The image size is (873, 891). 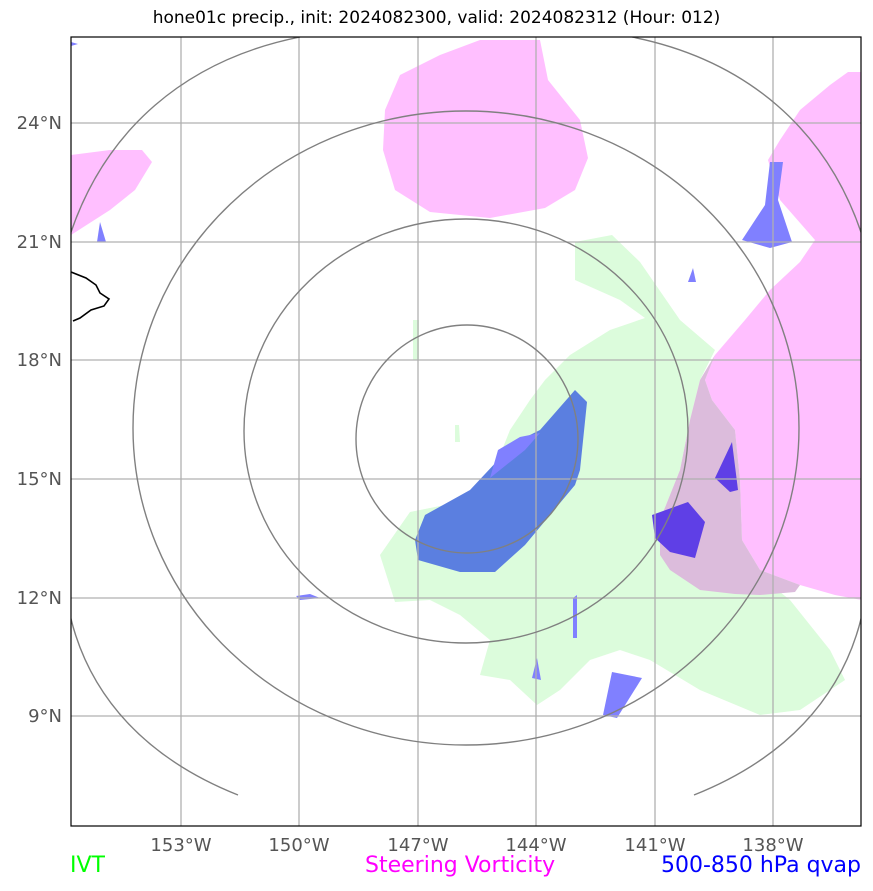 What do you see at coordinates (39, 598) in the screenshot?
I see `lat-tick-label: 12°N` at bounding box center [39, 598].